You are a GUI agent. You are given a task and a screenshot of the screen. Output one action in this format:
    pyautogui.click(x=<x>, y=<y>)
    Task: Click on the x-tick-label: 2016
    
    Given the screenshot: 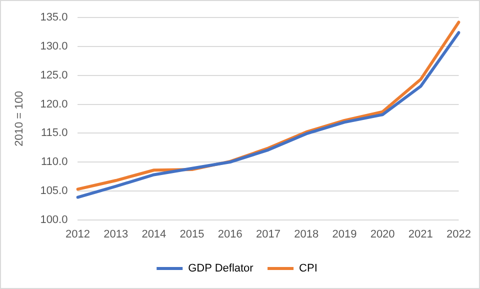 What is the action you would take?
    pyautogui.click(x=230, y=234)
    